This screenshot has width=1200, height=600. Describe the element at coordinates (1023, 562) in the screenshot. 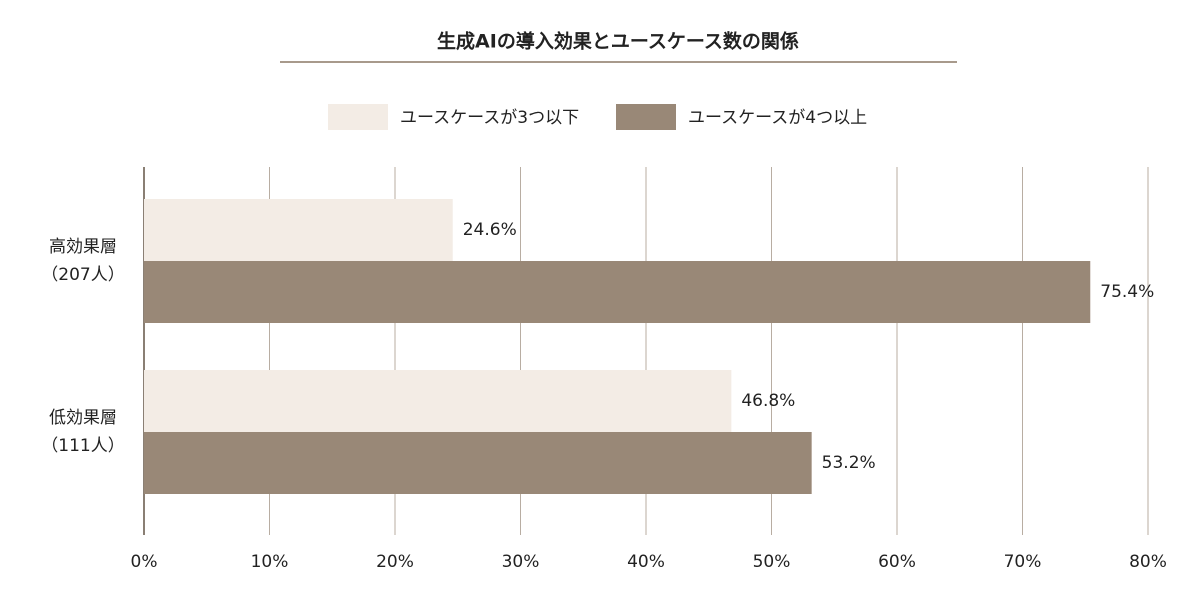

I see `x-tick-label: 70%` at that location.